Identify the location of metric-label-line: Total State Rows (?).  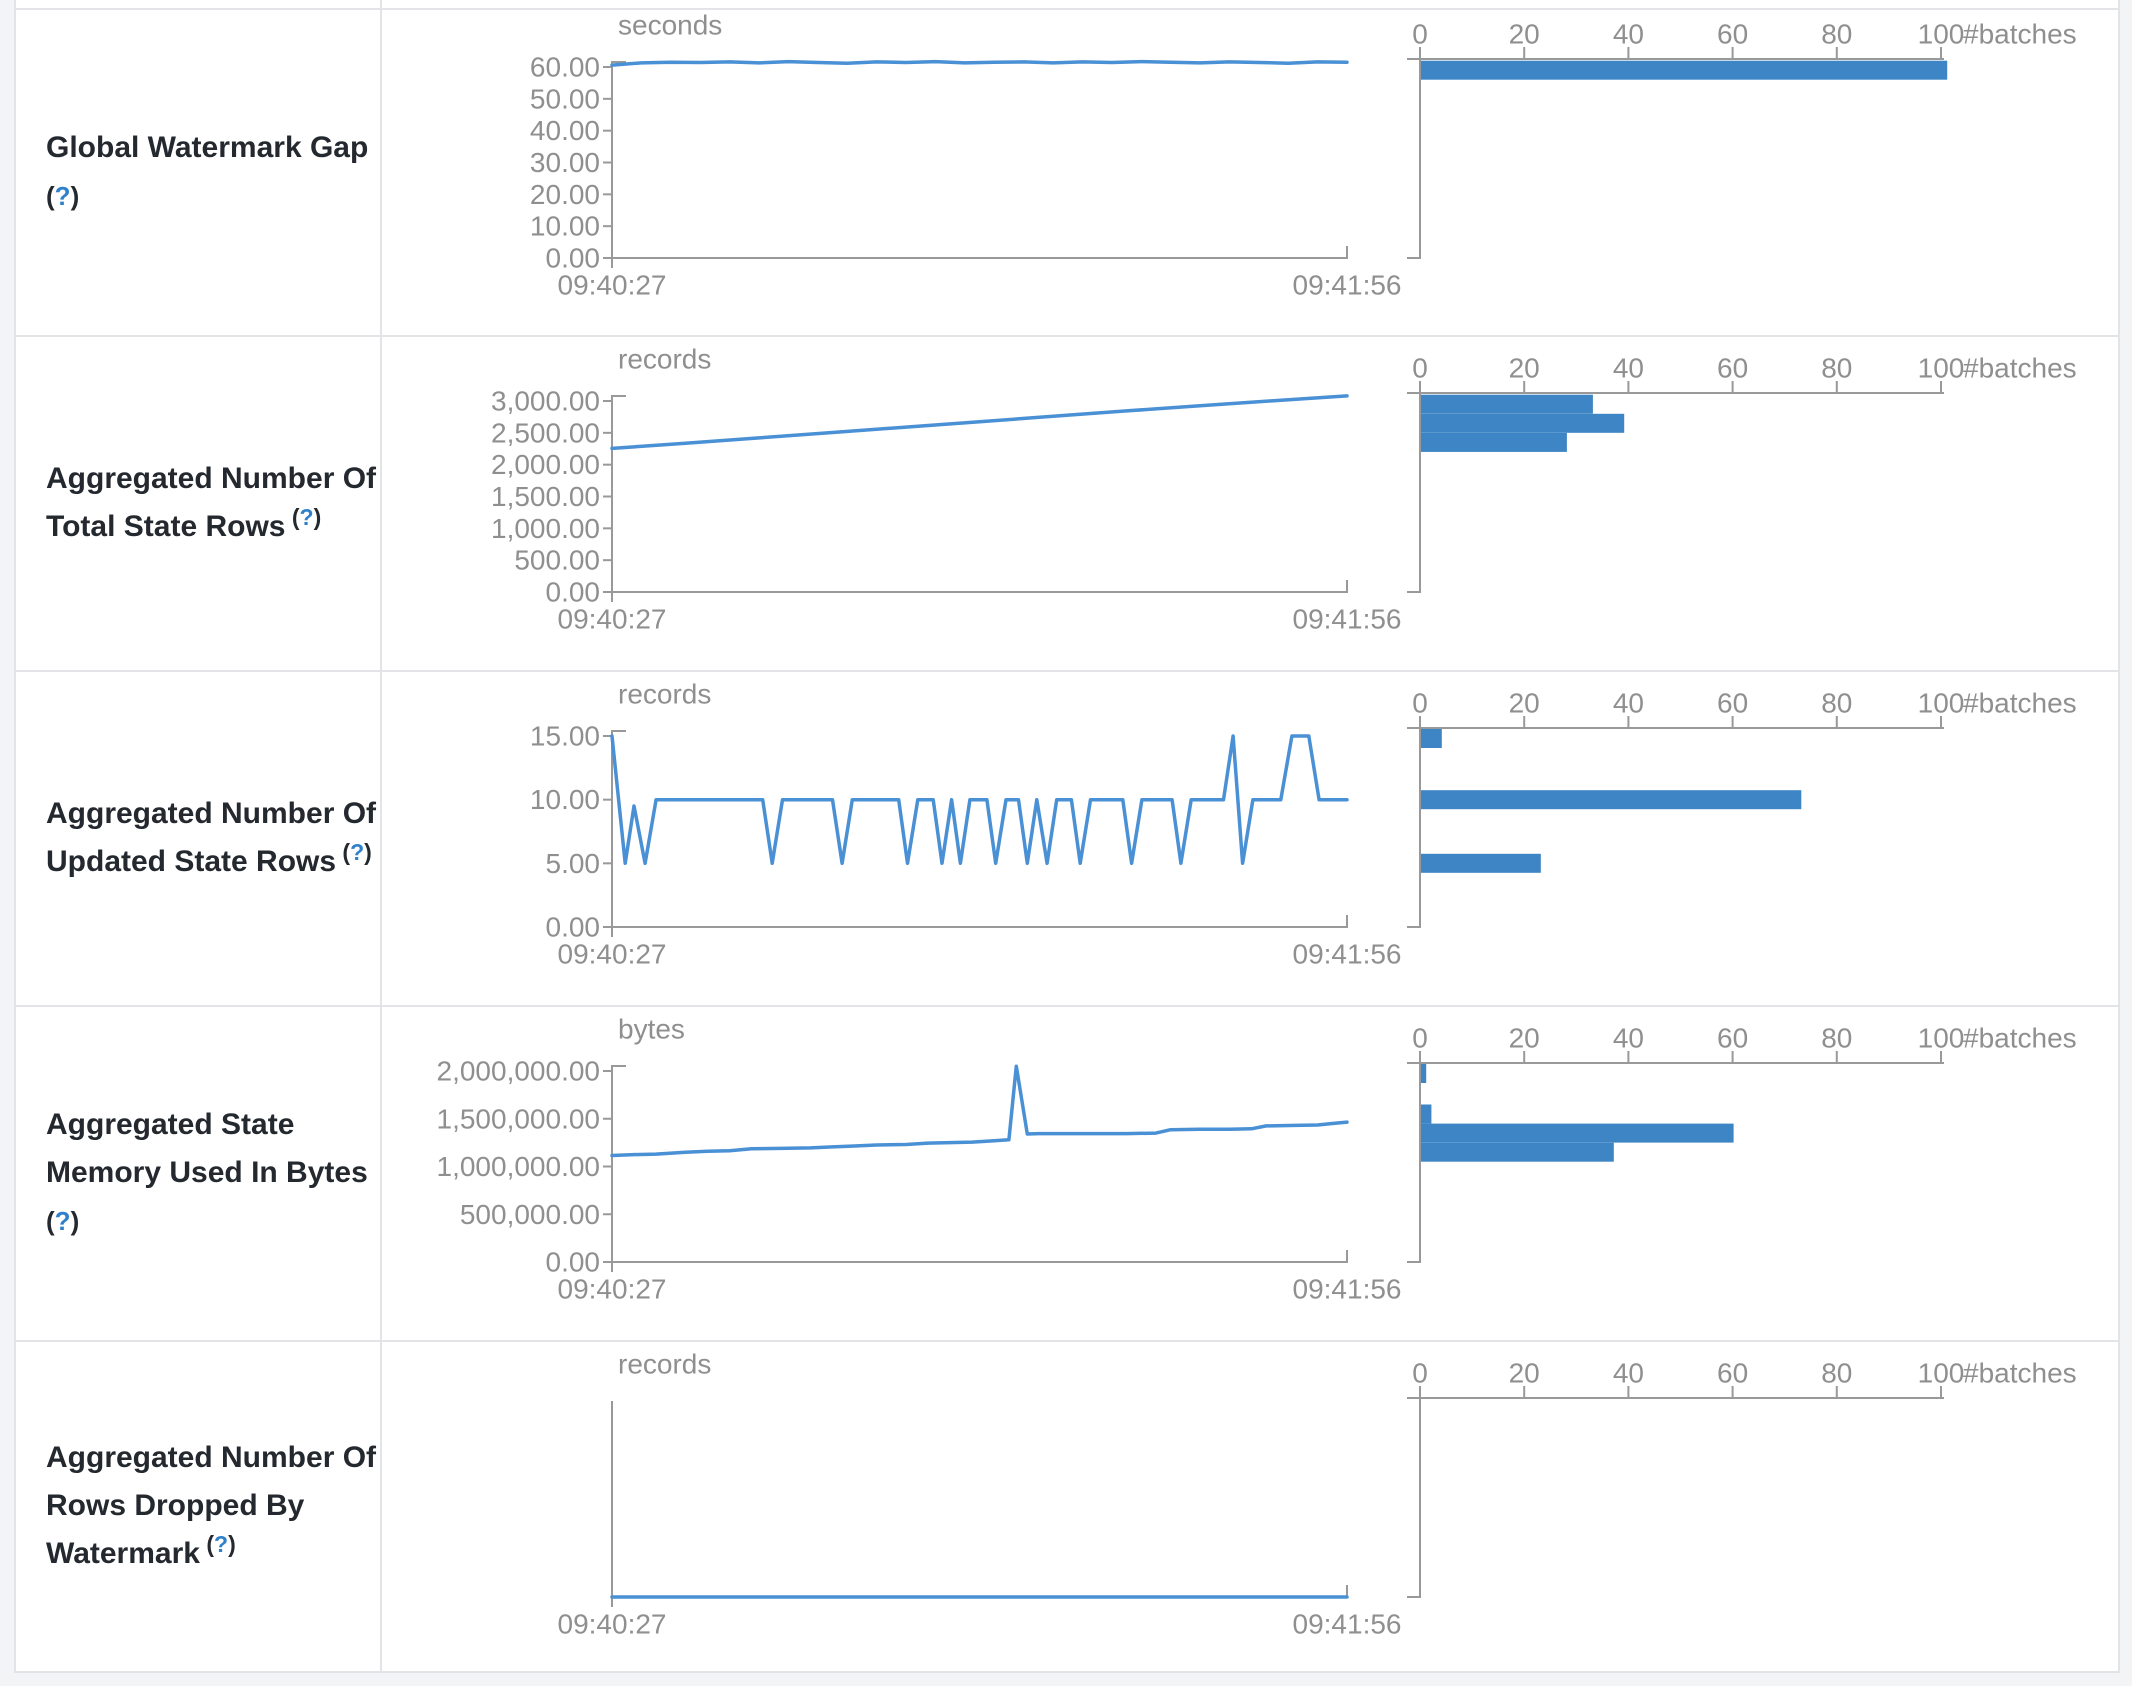
(184, 523).